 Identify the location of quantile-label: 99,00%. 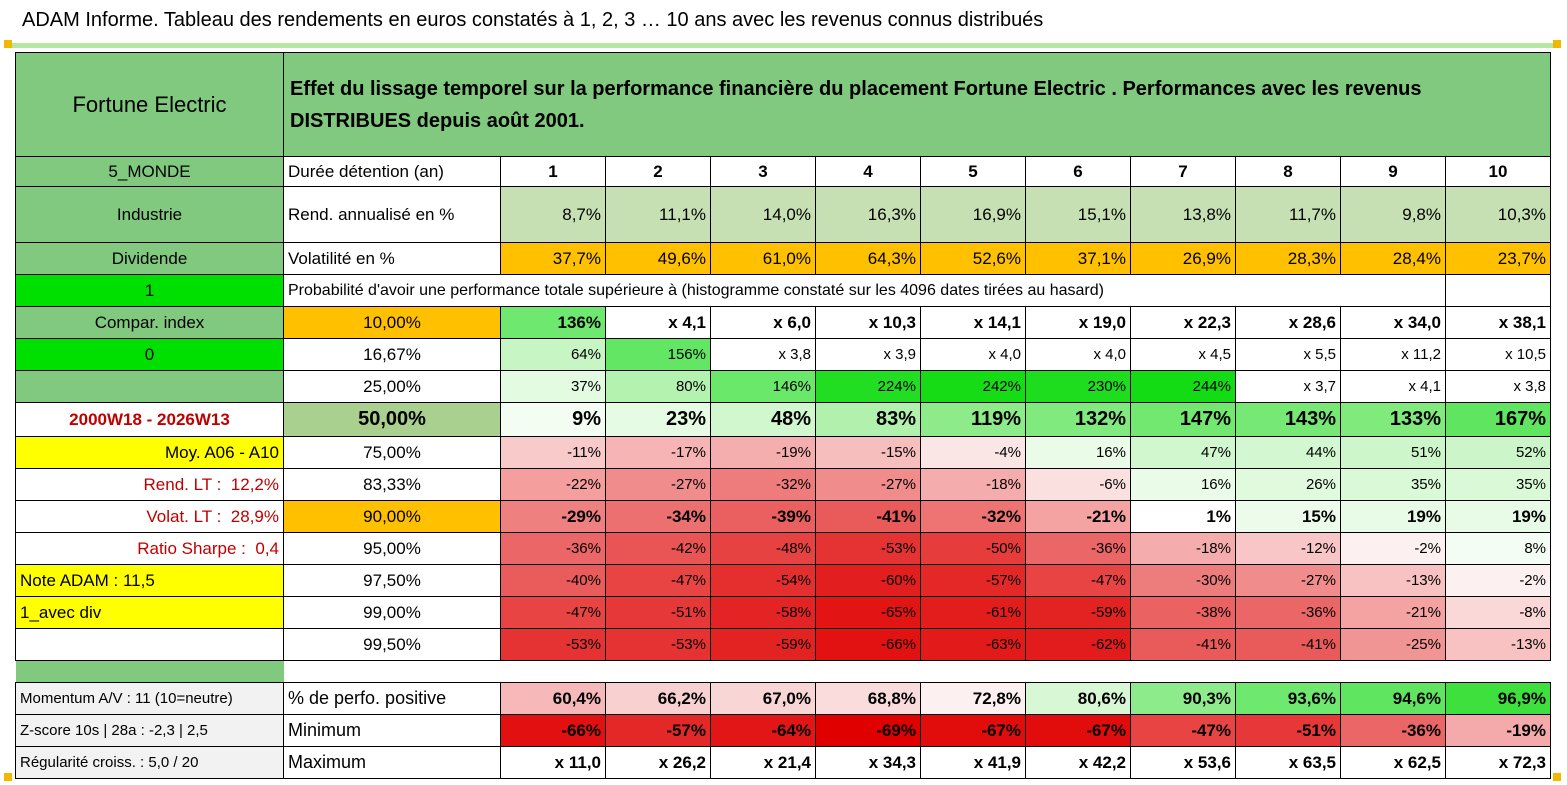
(392, 612).